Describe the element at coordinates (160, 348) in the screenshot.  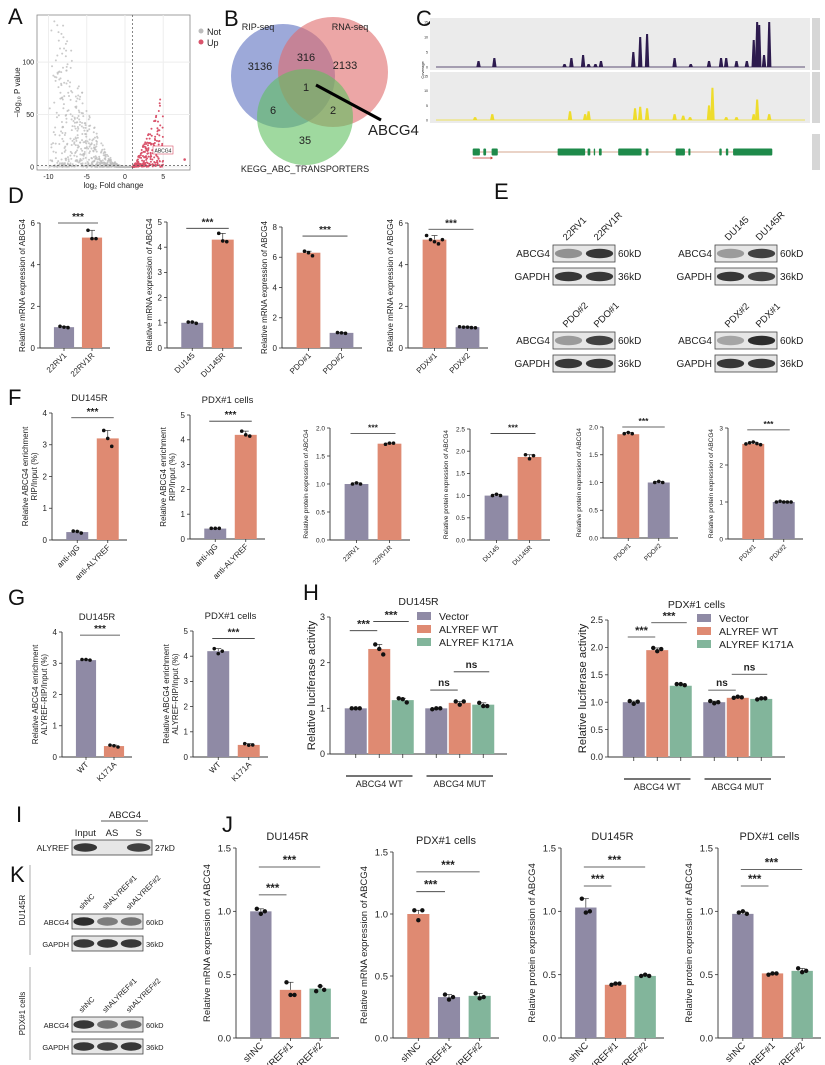
I see `y-tick-label: 0` at that location.